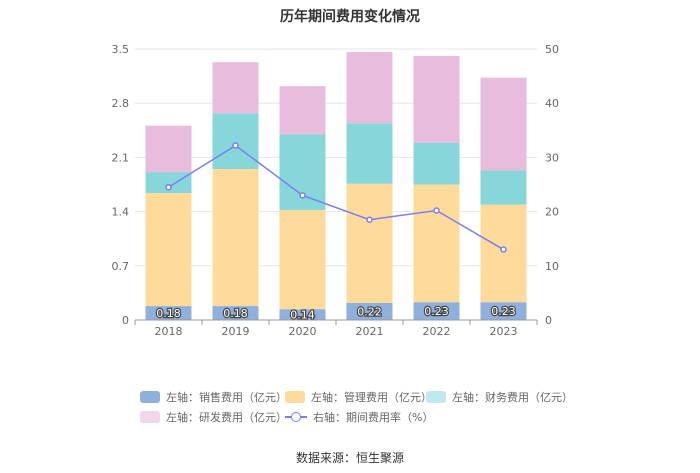  I want to click on x-tick-label: 2022, so click(437, 331).